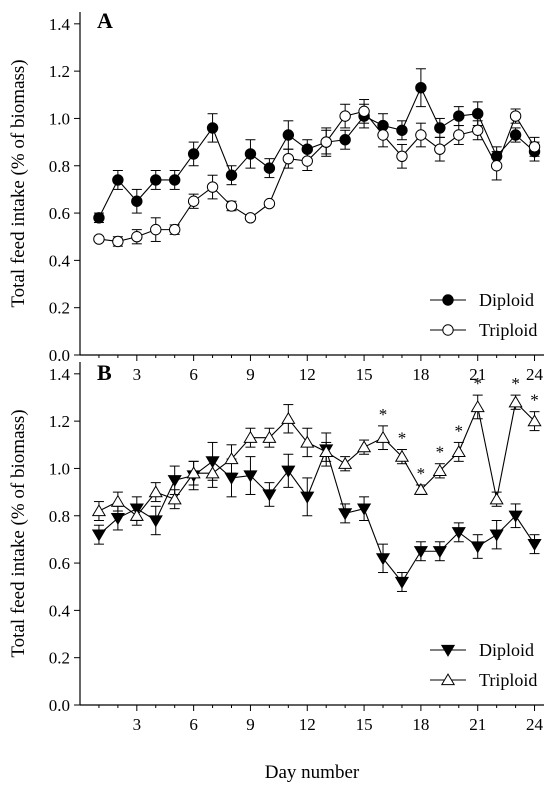  I want to click on y-tick-label: 1.0, so click(59, 118).